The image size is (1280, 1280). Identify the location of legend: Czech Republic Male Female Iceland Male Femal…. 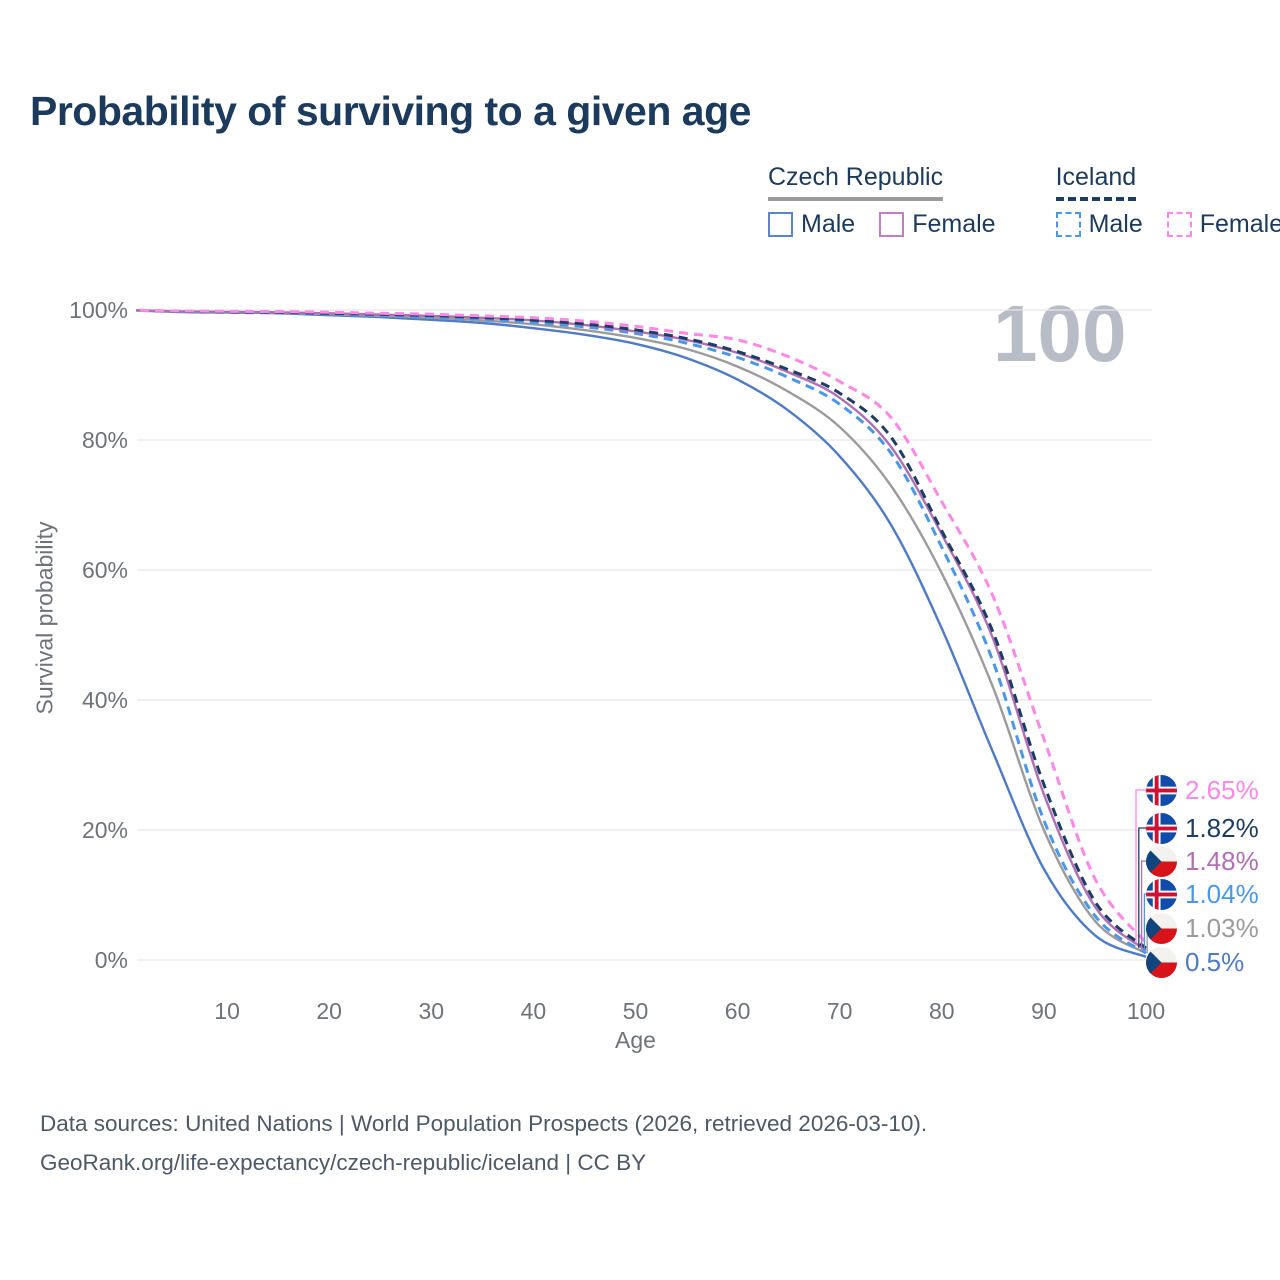
(1024, 201).